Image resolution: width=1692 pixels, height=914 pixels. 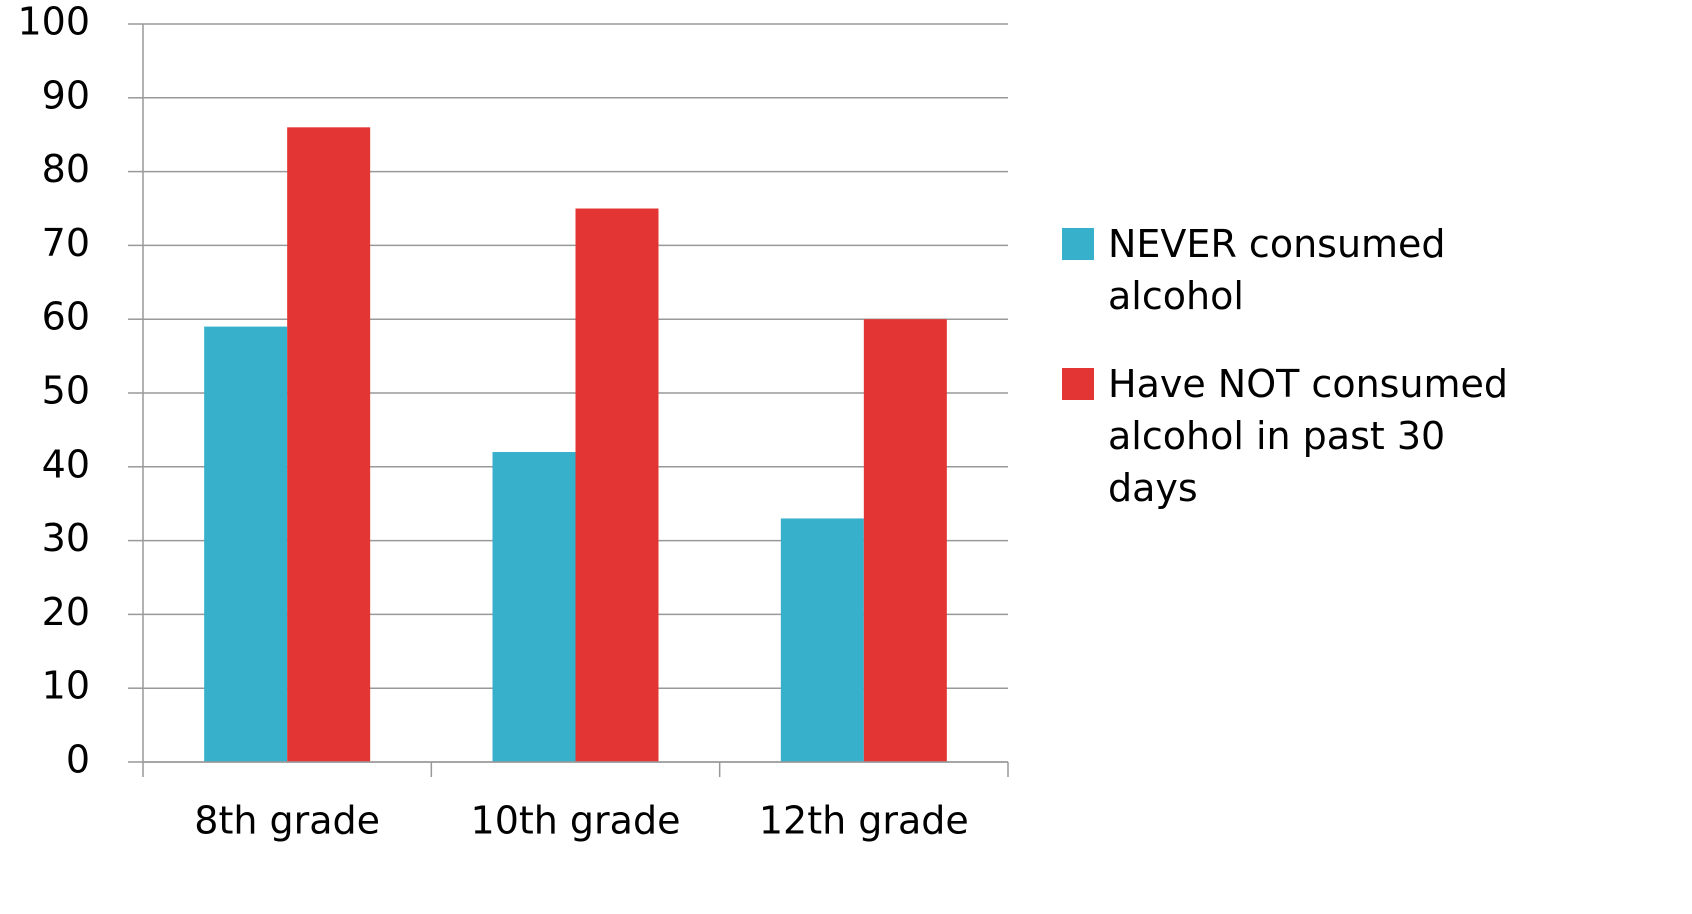 I want to click on y-tick-label: 10, so click(x=66, y=686).